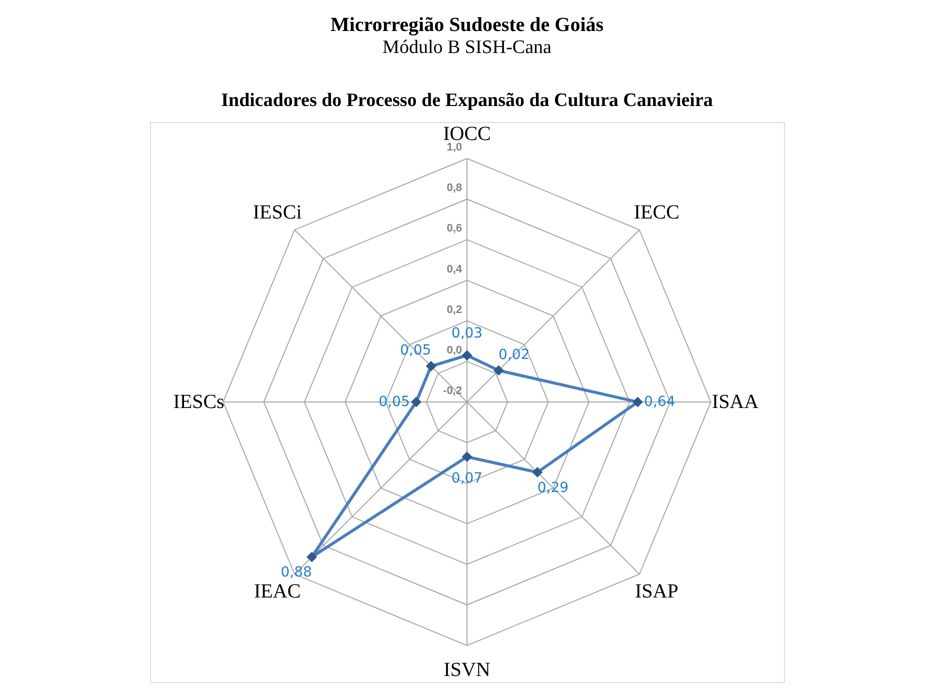 The image size is (941, 697). Describe the element at coordinates (736, 402) in the screenshot. I see `spoke-label: ISAA` at that location.